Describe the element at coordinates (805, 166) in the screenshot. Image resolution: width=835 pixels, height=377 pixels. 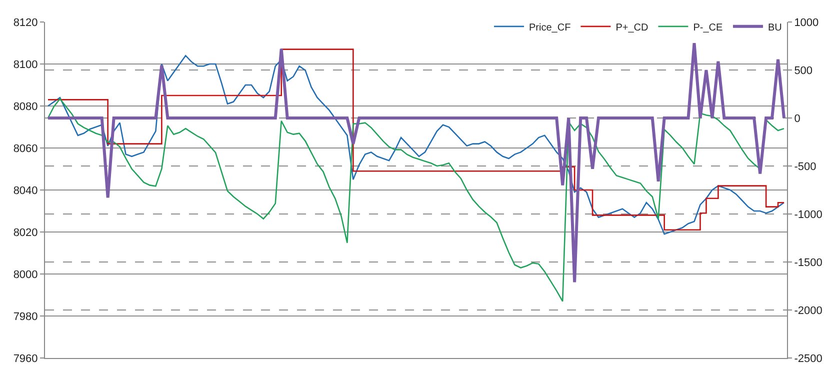
I see `y2-tick-label: -500` at that location.